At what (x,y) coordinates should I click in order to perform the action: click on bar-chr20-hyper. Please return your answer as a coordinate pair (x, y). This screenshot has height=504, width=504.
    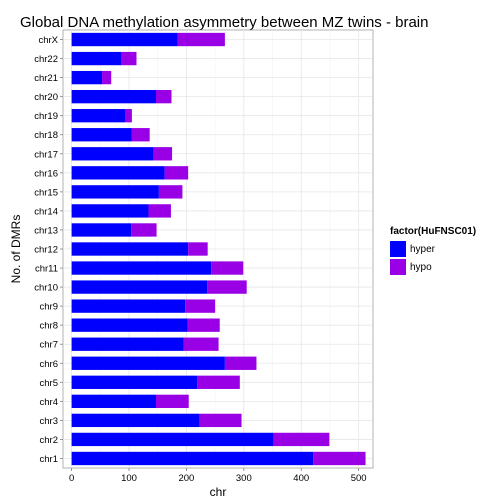
    Looking at the image, I should click on (113, 96).